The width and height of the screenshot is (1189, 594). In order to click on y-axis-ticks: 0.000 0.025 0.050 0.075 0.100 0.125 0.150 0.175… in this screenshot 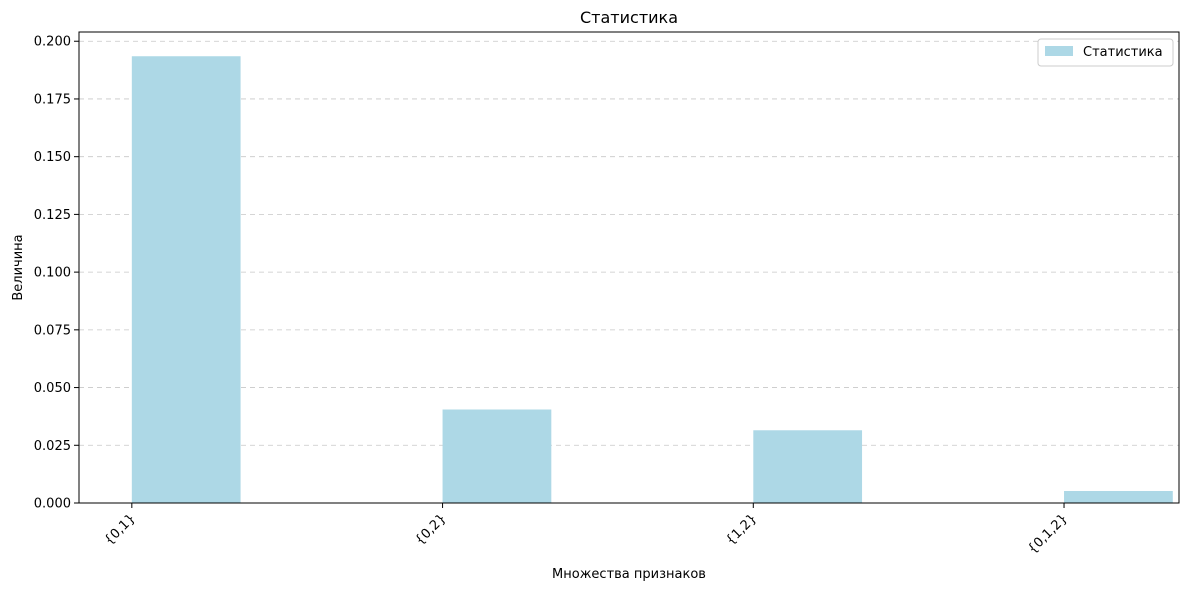, I will do `click(56, 273)`.